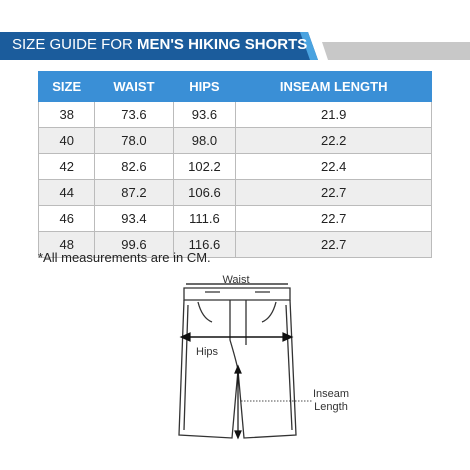 The image size is (470, 470). I want to click on banner-shape, so click(159, 46).